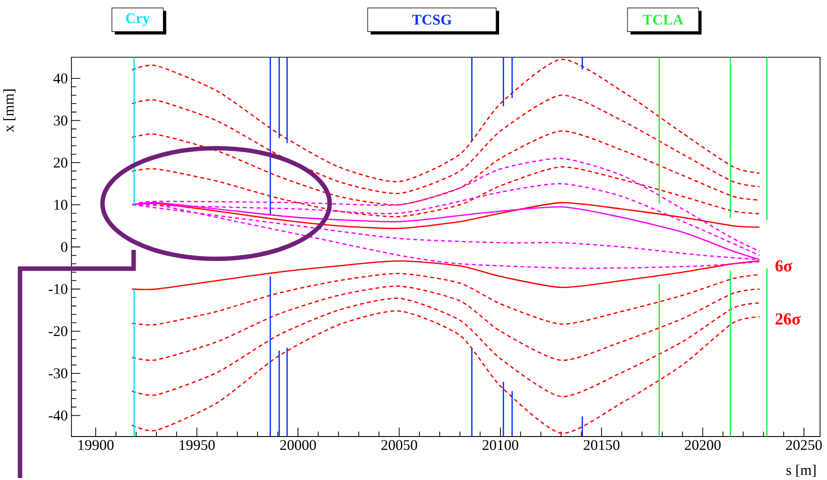 The image size is (827, 480). What do you see at coordinates (138, 19) in the screenshot?
I see `text: Cry` at bounding box center [138, 19].